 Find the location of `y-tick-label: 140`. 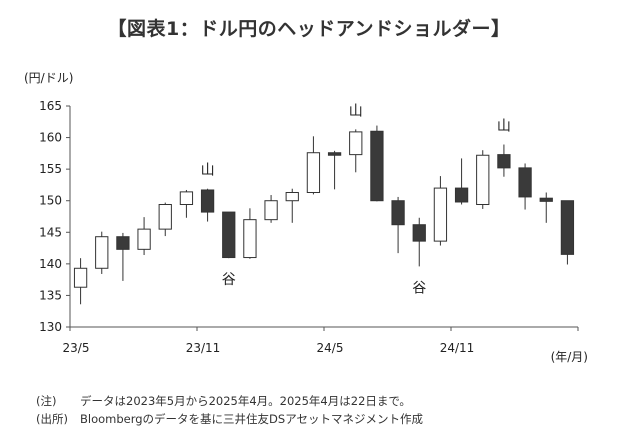

y-tick-label: 140 is located at coordinates (50, 264).